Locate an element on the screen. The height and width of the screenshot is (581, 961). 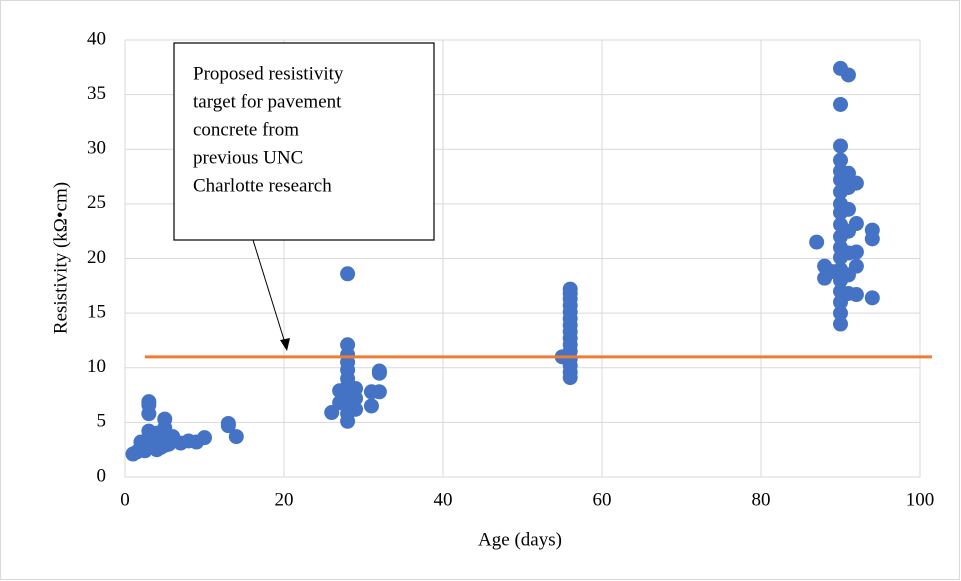
annotation-arrow is located at coordinates (269, 291).